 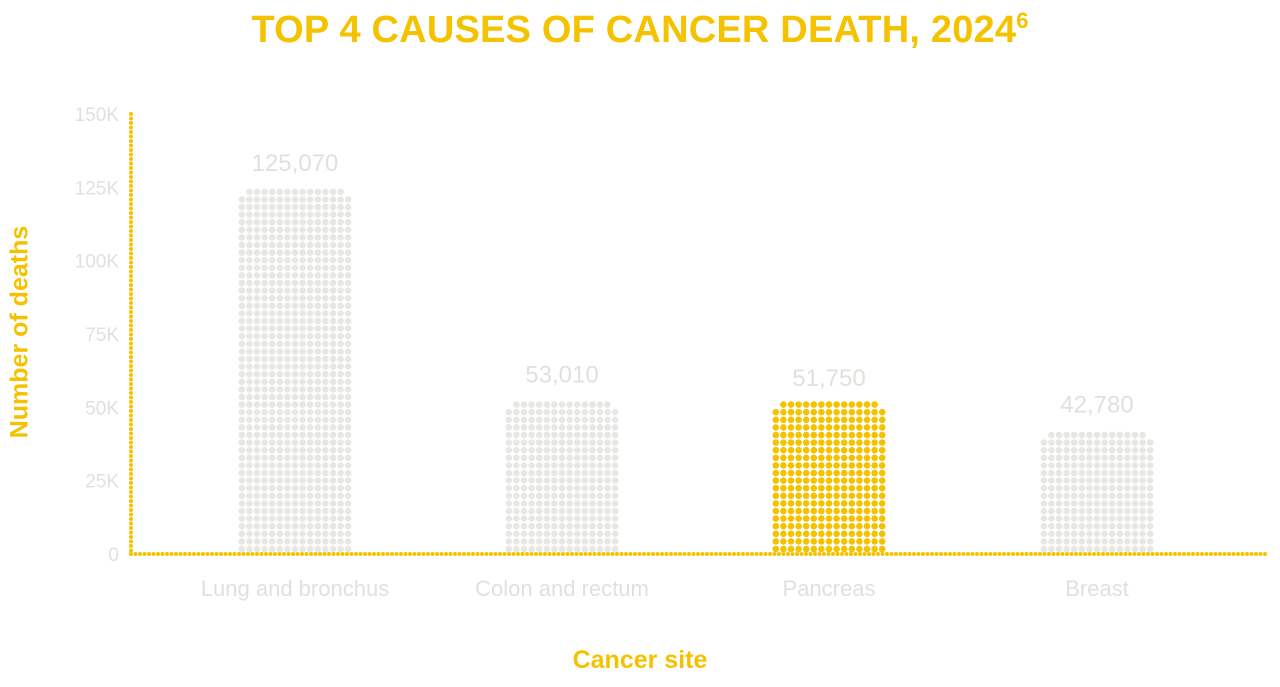 What do you see at coordinates (102, 408) in the screenshot?
I see `y-tick-label: 50K` at bounding box center [102, 408].